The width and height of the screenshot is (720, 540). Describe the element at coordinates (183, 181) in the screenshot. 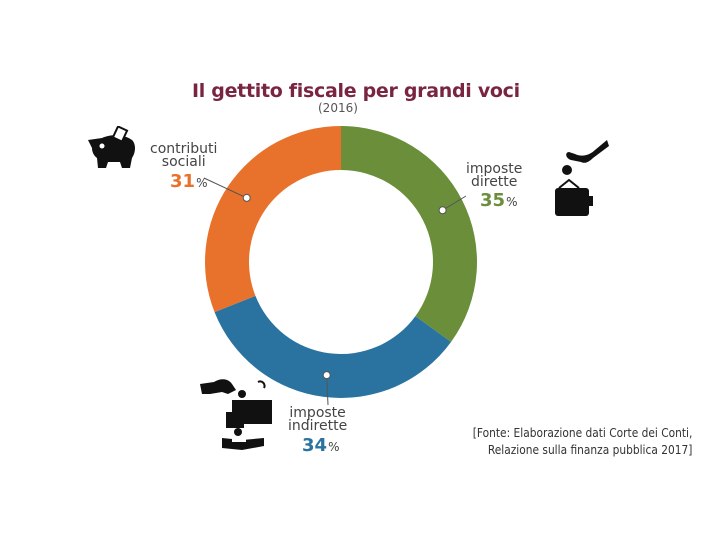

I see `value-number: 31` at that location.